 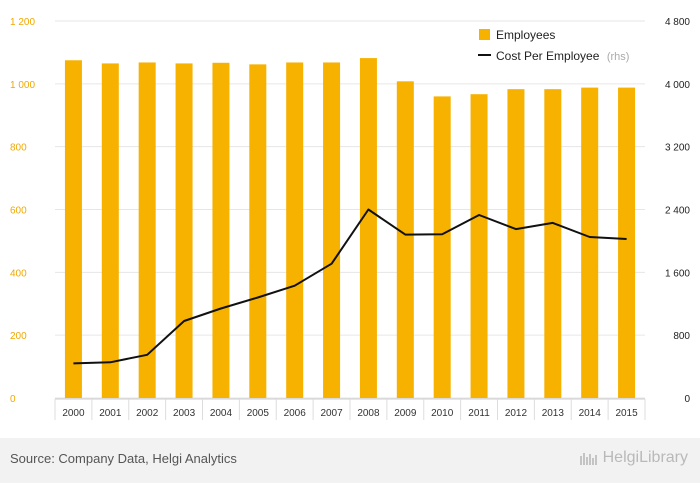 What do you see at coordinates (221, 413) in the screenshot?
I see `x-tick-label: 2004` at bounding box center [221, 413].